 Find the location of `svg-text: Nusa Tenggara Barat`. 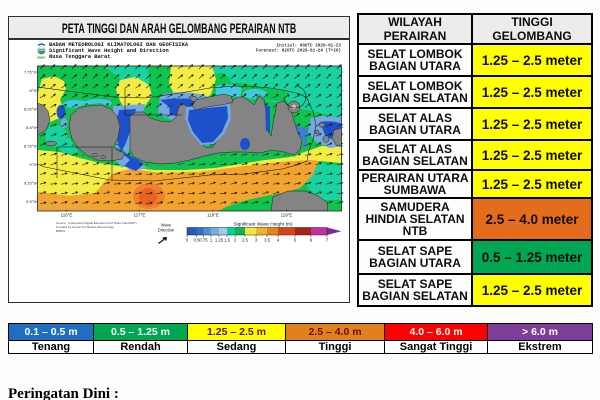

svg-text: Nusa Tenggara Barat is located at coordinates (79, 57).